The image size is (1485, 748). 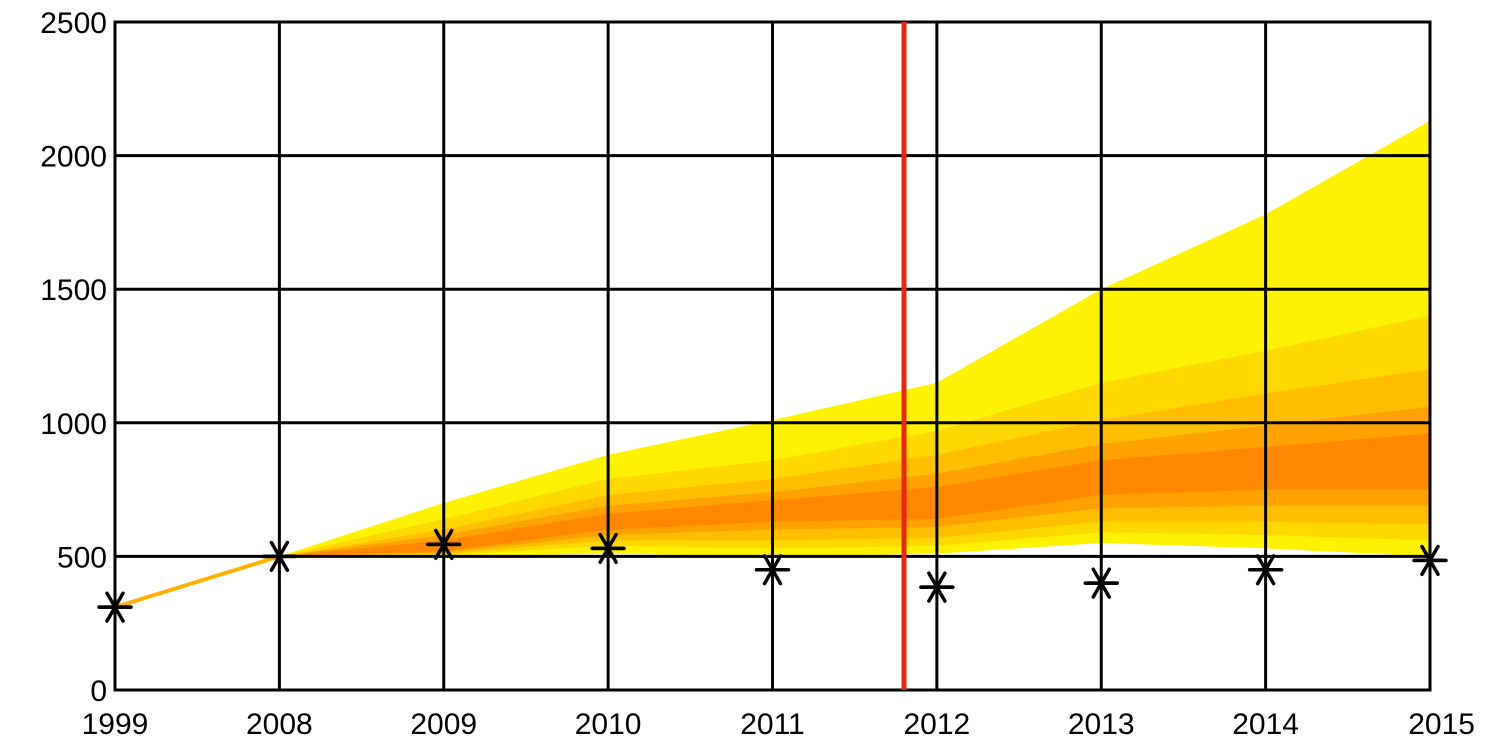 I want to click on x-axis: 1999 2008 2009 2010 2011 2012 2013 2014 2015, so click(x=778, y=724).